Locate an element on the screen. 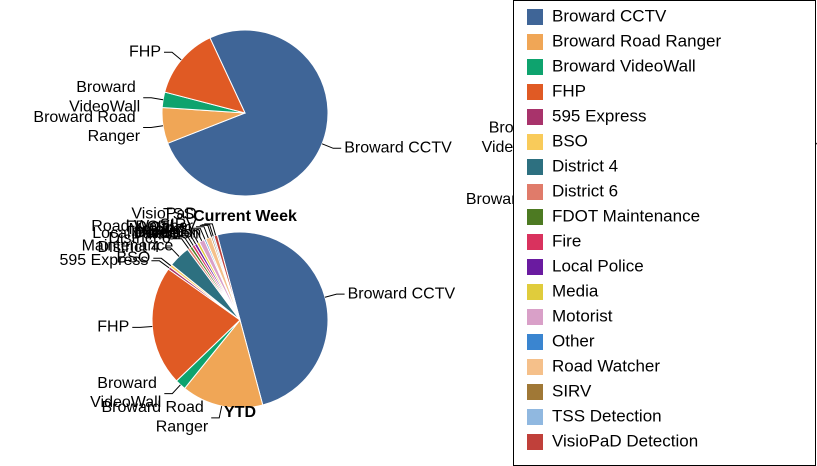  slice-label: Local Police is located at coordinates (135, 233).